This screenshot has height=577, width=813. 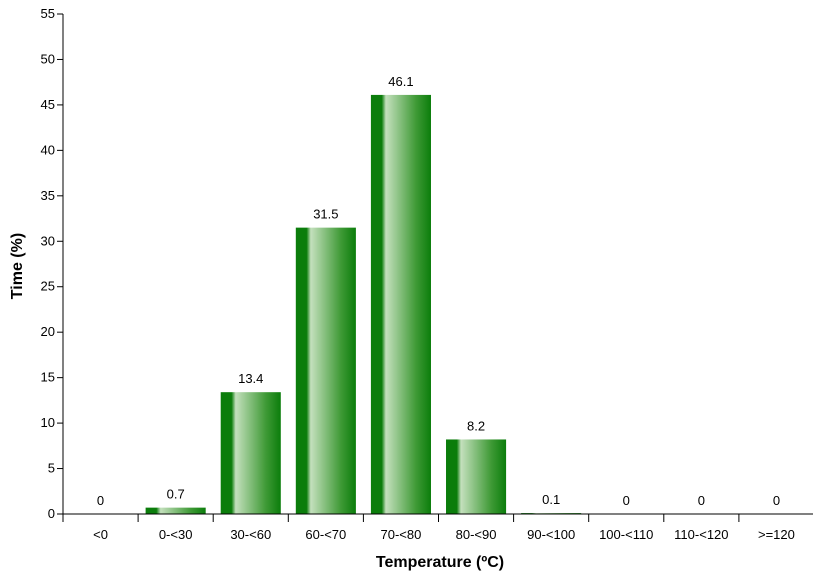 What do you see at coordinates (48, 240) in the screenshot?
I see `y-tick-label: 30` at bounding box center [48, 240].